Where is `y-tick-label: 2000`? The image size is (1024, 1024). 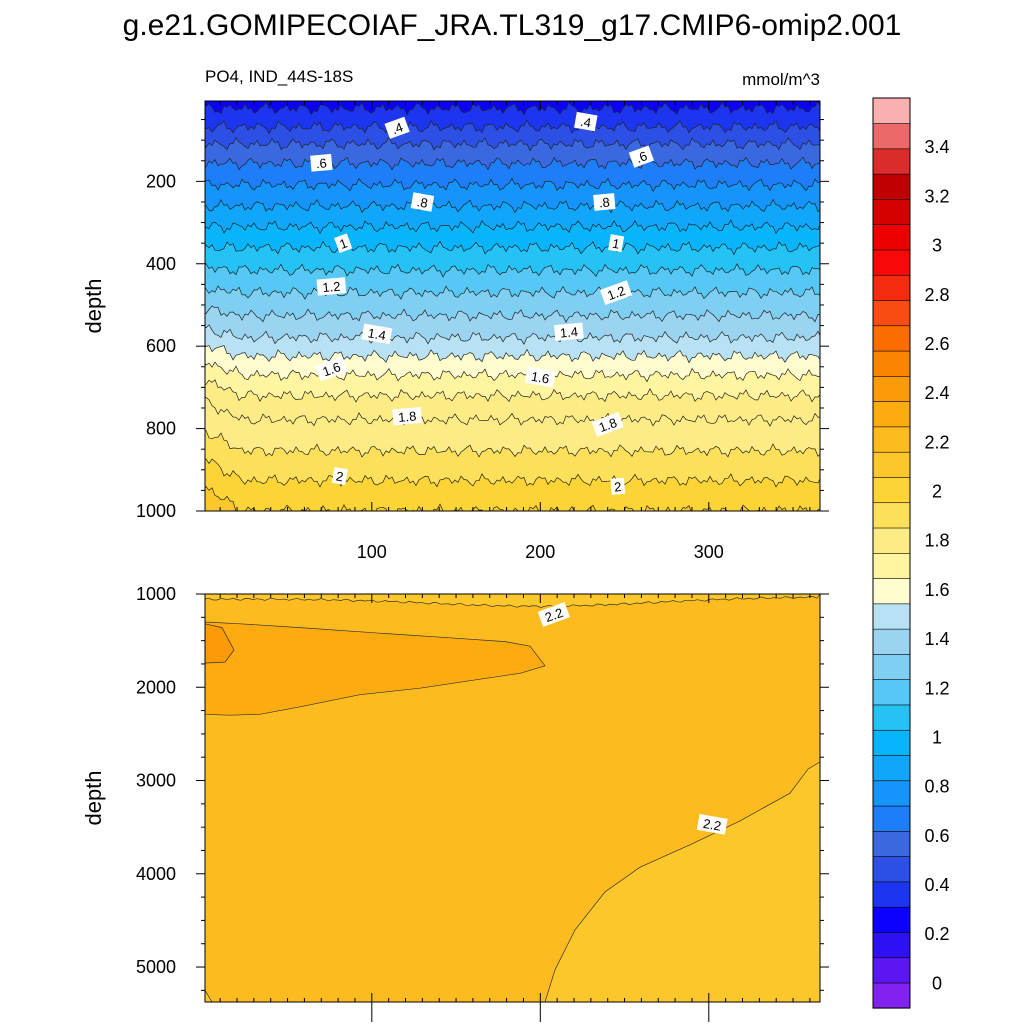 y-tick-label: 2000 is located at coordinates (156, 687).